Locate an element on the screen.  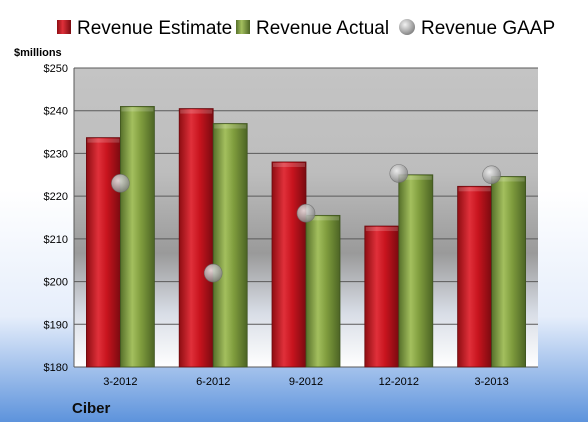
y-tick-label: $220 is located at coordinates (56, 197).